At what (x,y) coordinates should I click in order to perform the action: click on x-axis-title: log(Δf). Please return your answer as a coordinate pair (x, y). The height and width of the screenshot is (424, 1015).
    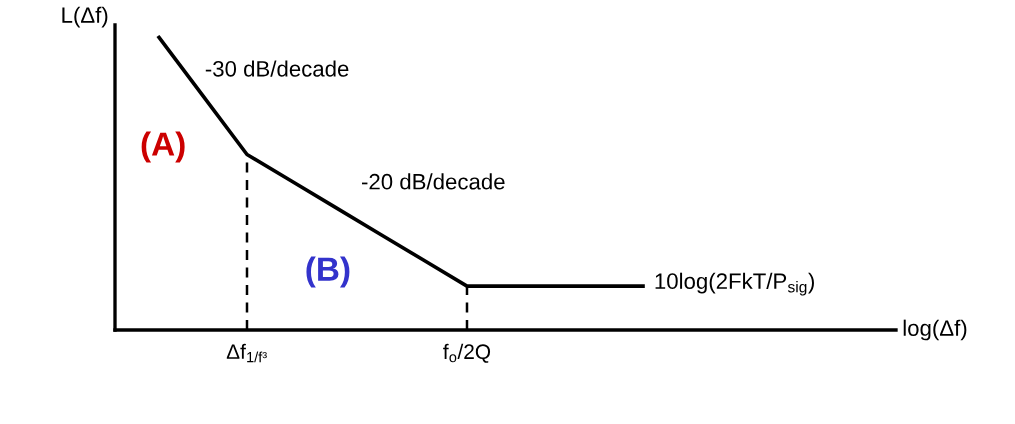
    Looking at the image, I should click on (935, 330).